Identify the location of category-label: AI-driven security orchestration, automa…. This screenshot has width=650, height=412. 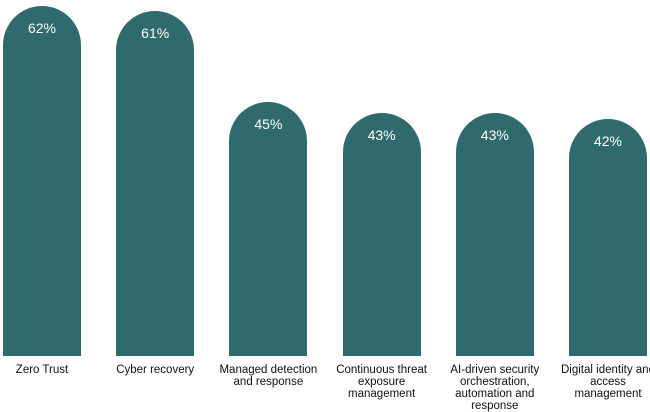
(495, 388).